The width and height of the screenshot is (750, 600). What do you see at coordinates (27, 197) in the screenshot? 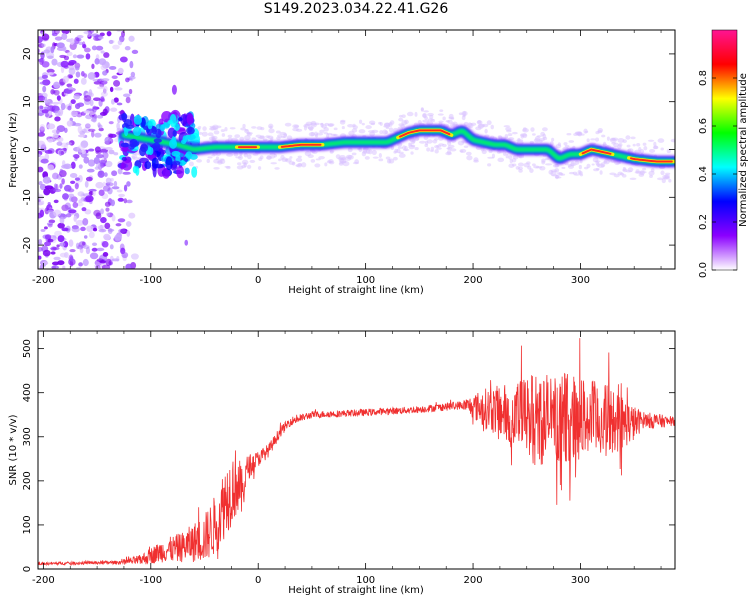
I see `y-tick-label: -10` at bounding box center [27, 197].